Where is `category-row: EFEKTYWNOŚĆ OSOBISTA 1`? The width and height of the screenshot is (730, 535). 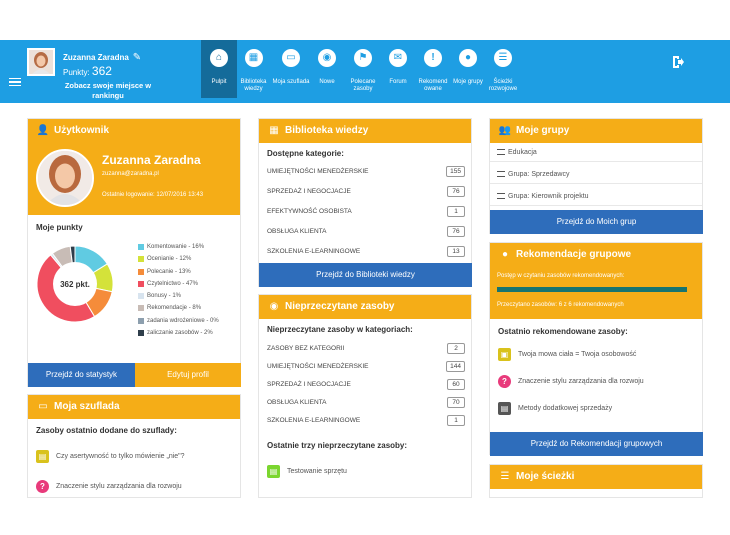
category-row: EFEKTYWNOŚĆ OSOBISTA 1 is located at coordinates (366, 211).